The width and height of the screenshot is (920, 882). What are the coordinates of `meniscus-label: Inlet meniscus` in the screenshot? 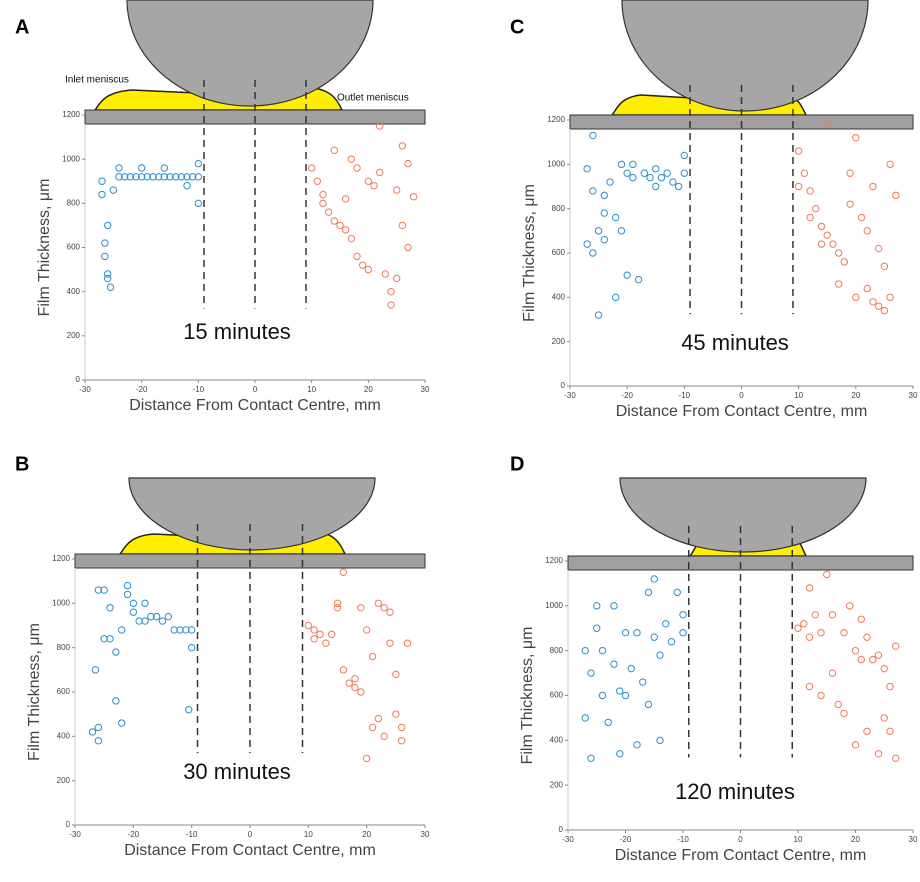 It's located at (97, 80).